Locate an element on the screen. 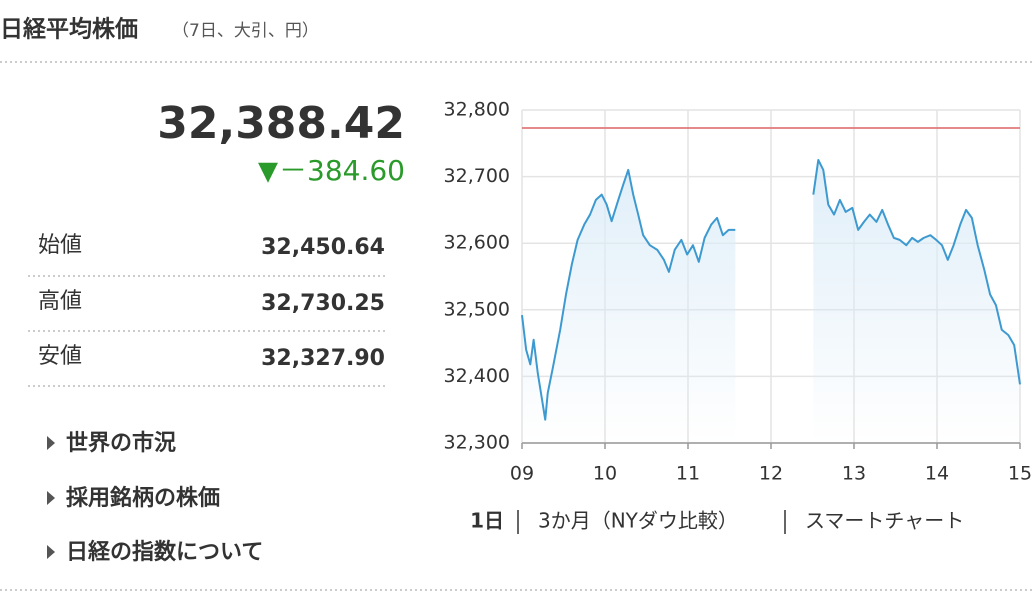 The image size is (1032, 594). row-value: 32,450.64 is located at coordinates (323, 247).